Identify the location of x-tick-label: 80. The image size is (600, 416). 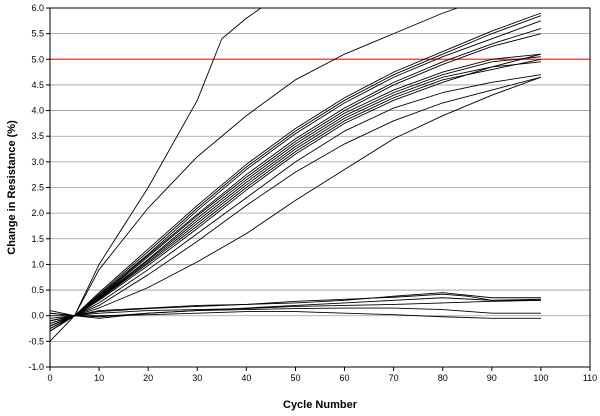
(443, 378).